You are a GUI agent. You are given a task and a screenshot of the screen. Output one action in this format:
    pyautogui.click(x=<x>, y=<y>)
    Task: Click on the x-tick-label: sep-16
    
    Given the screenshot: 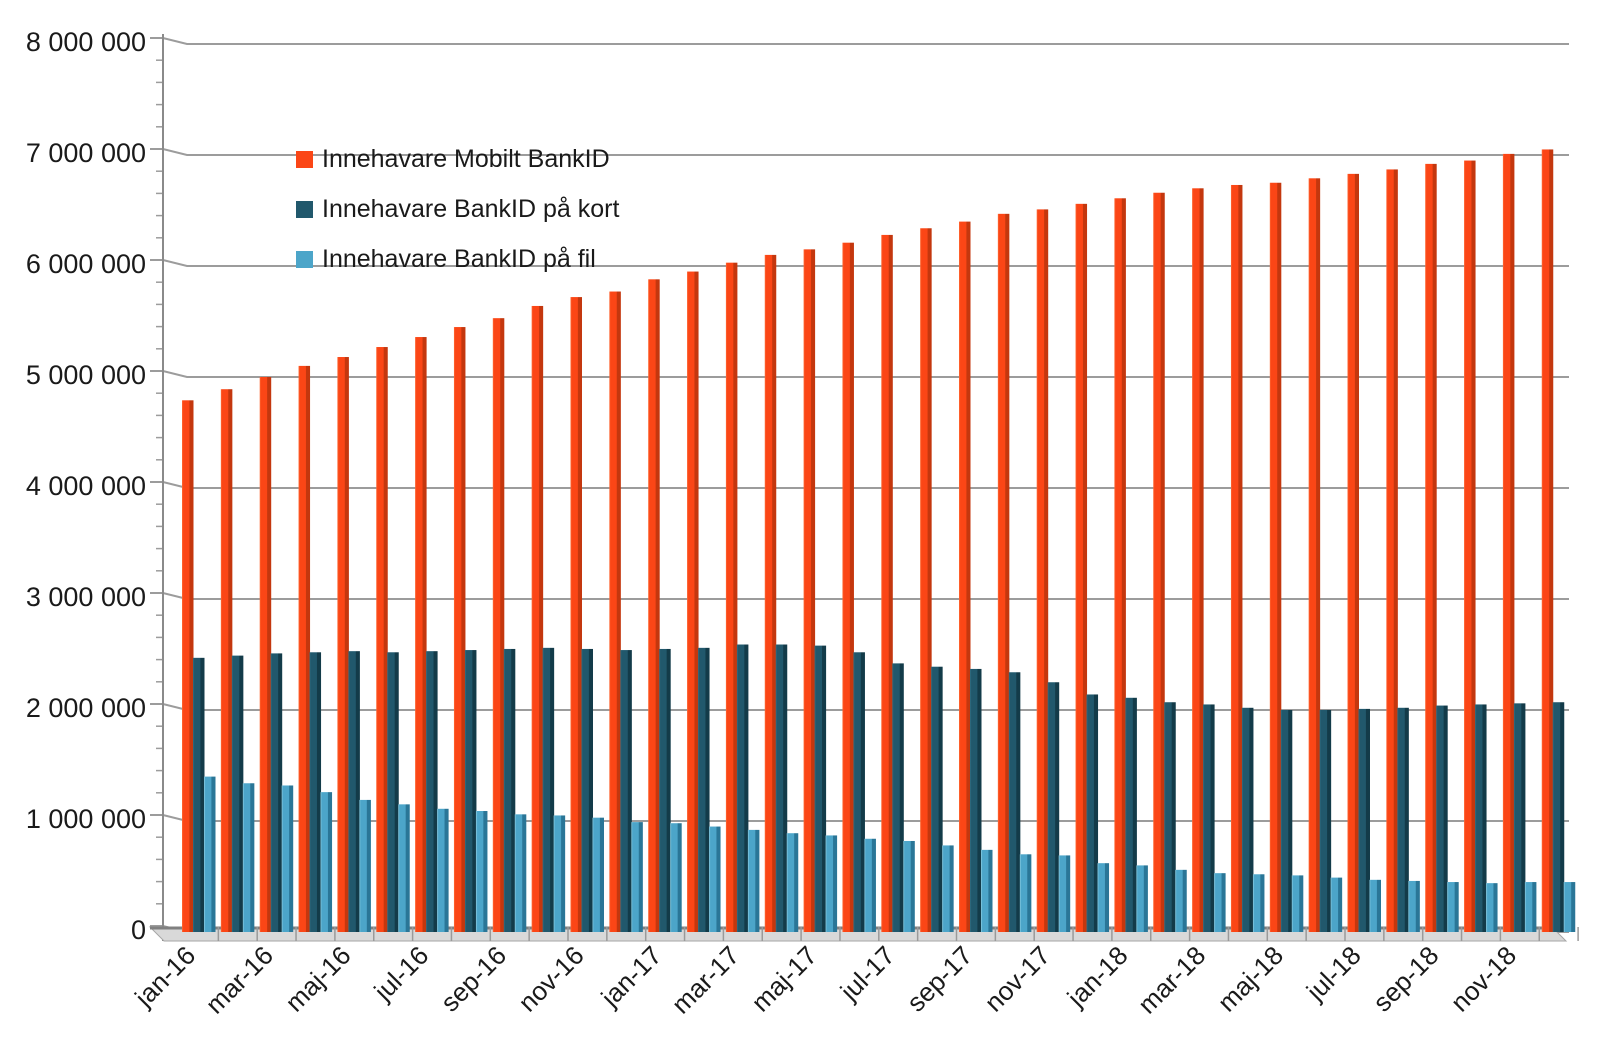 What is the action you would take?
    pyautogui.click(x=473, y=978)
    